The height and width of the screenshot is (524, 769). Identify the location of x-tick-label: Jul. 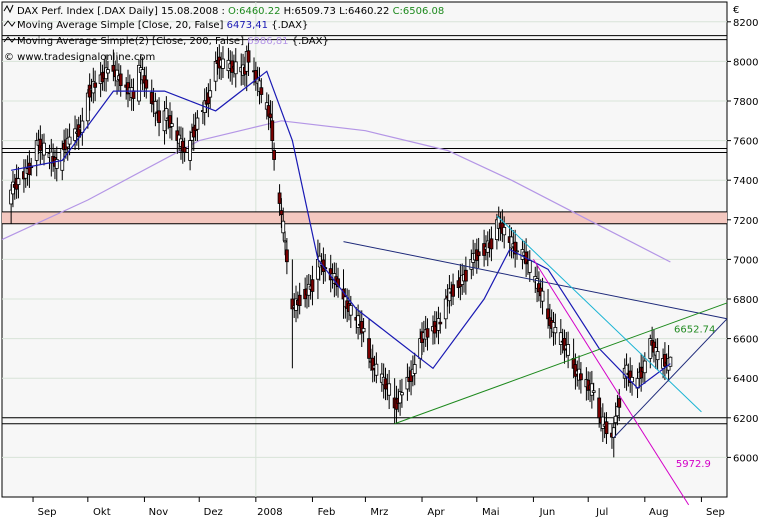
(601, 512).